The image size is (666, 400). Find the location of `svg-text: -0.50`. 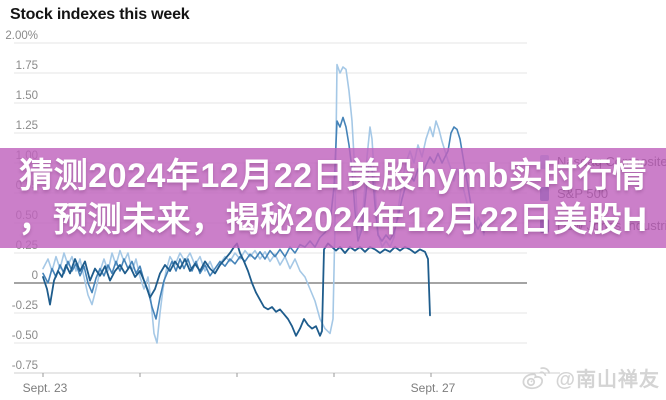

svg-text: -0.50 is located at coordinates (25, 336).